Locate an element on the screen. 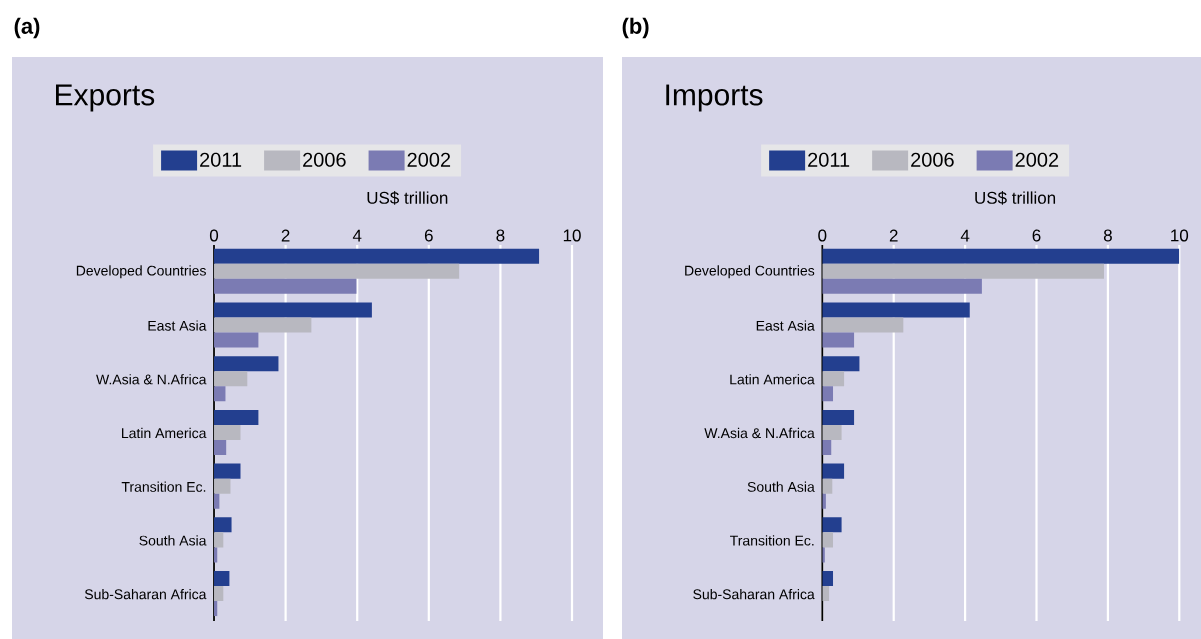 The image size is (1201, 639). text: (b) is located at coordinates (635, 28).